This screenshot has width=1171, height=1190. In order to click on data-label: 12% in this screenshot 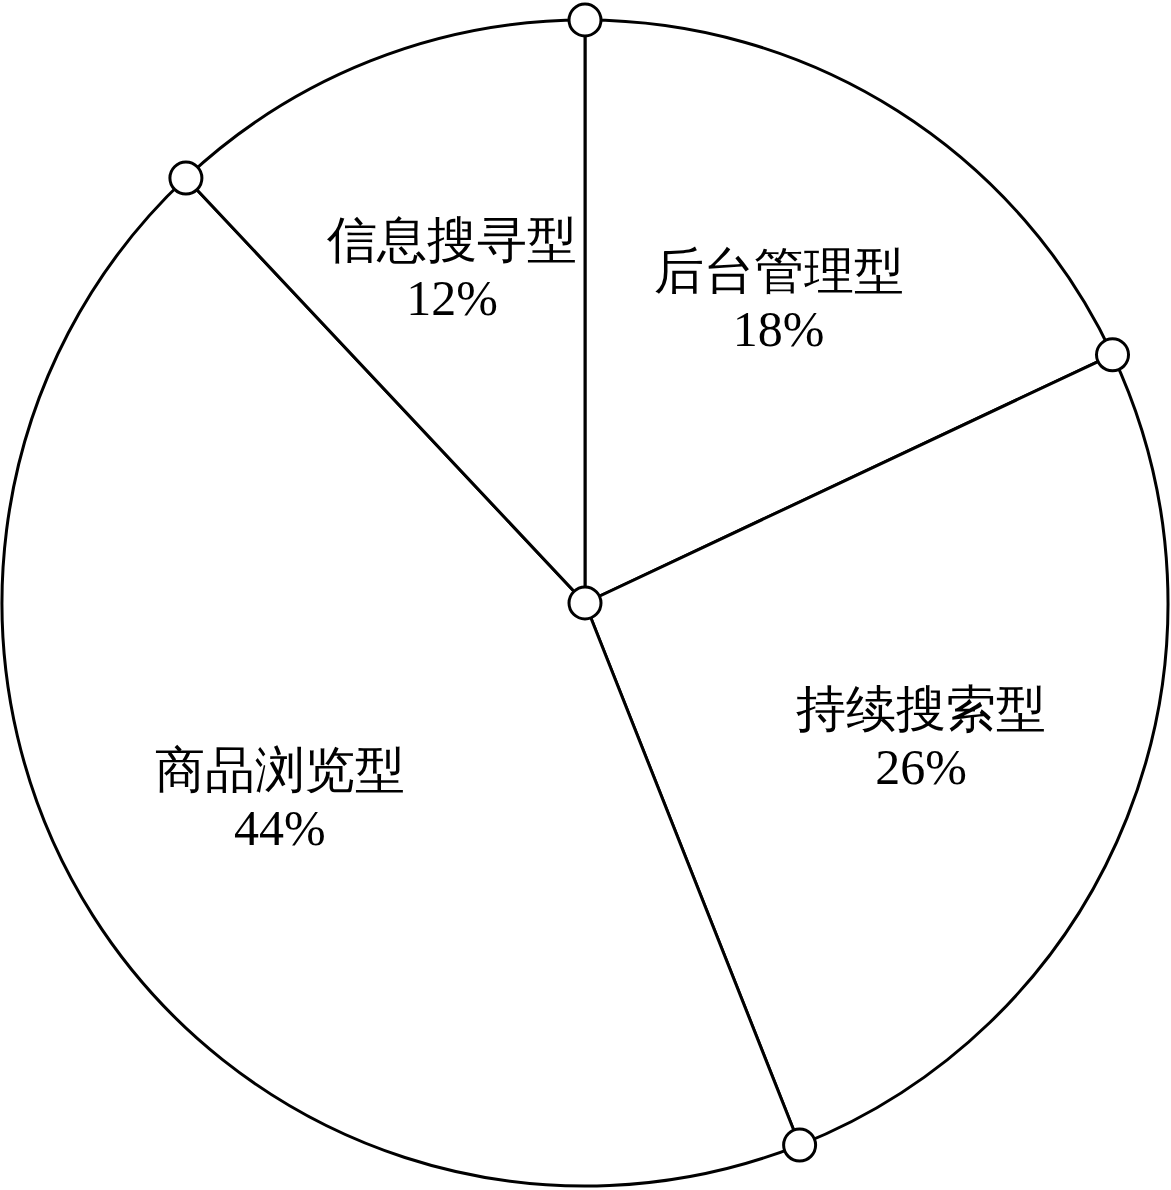, I will do `click(452, 297)`.